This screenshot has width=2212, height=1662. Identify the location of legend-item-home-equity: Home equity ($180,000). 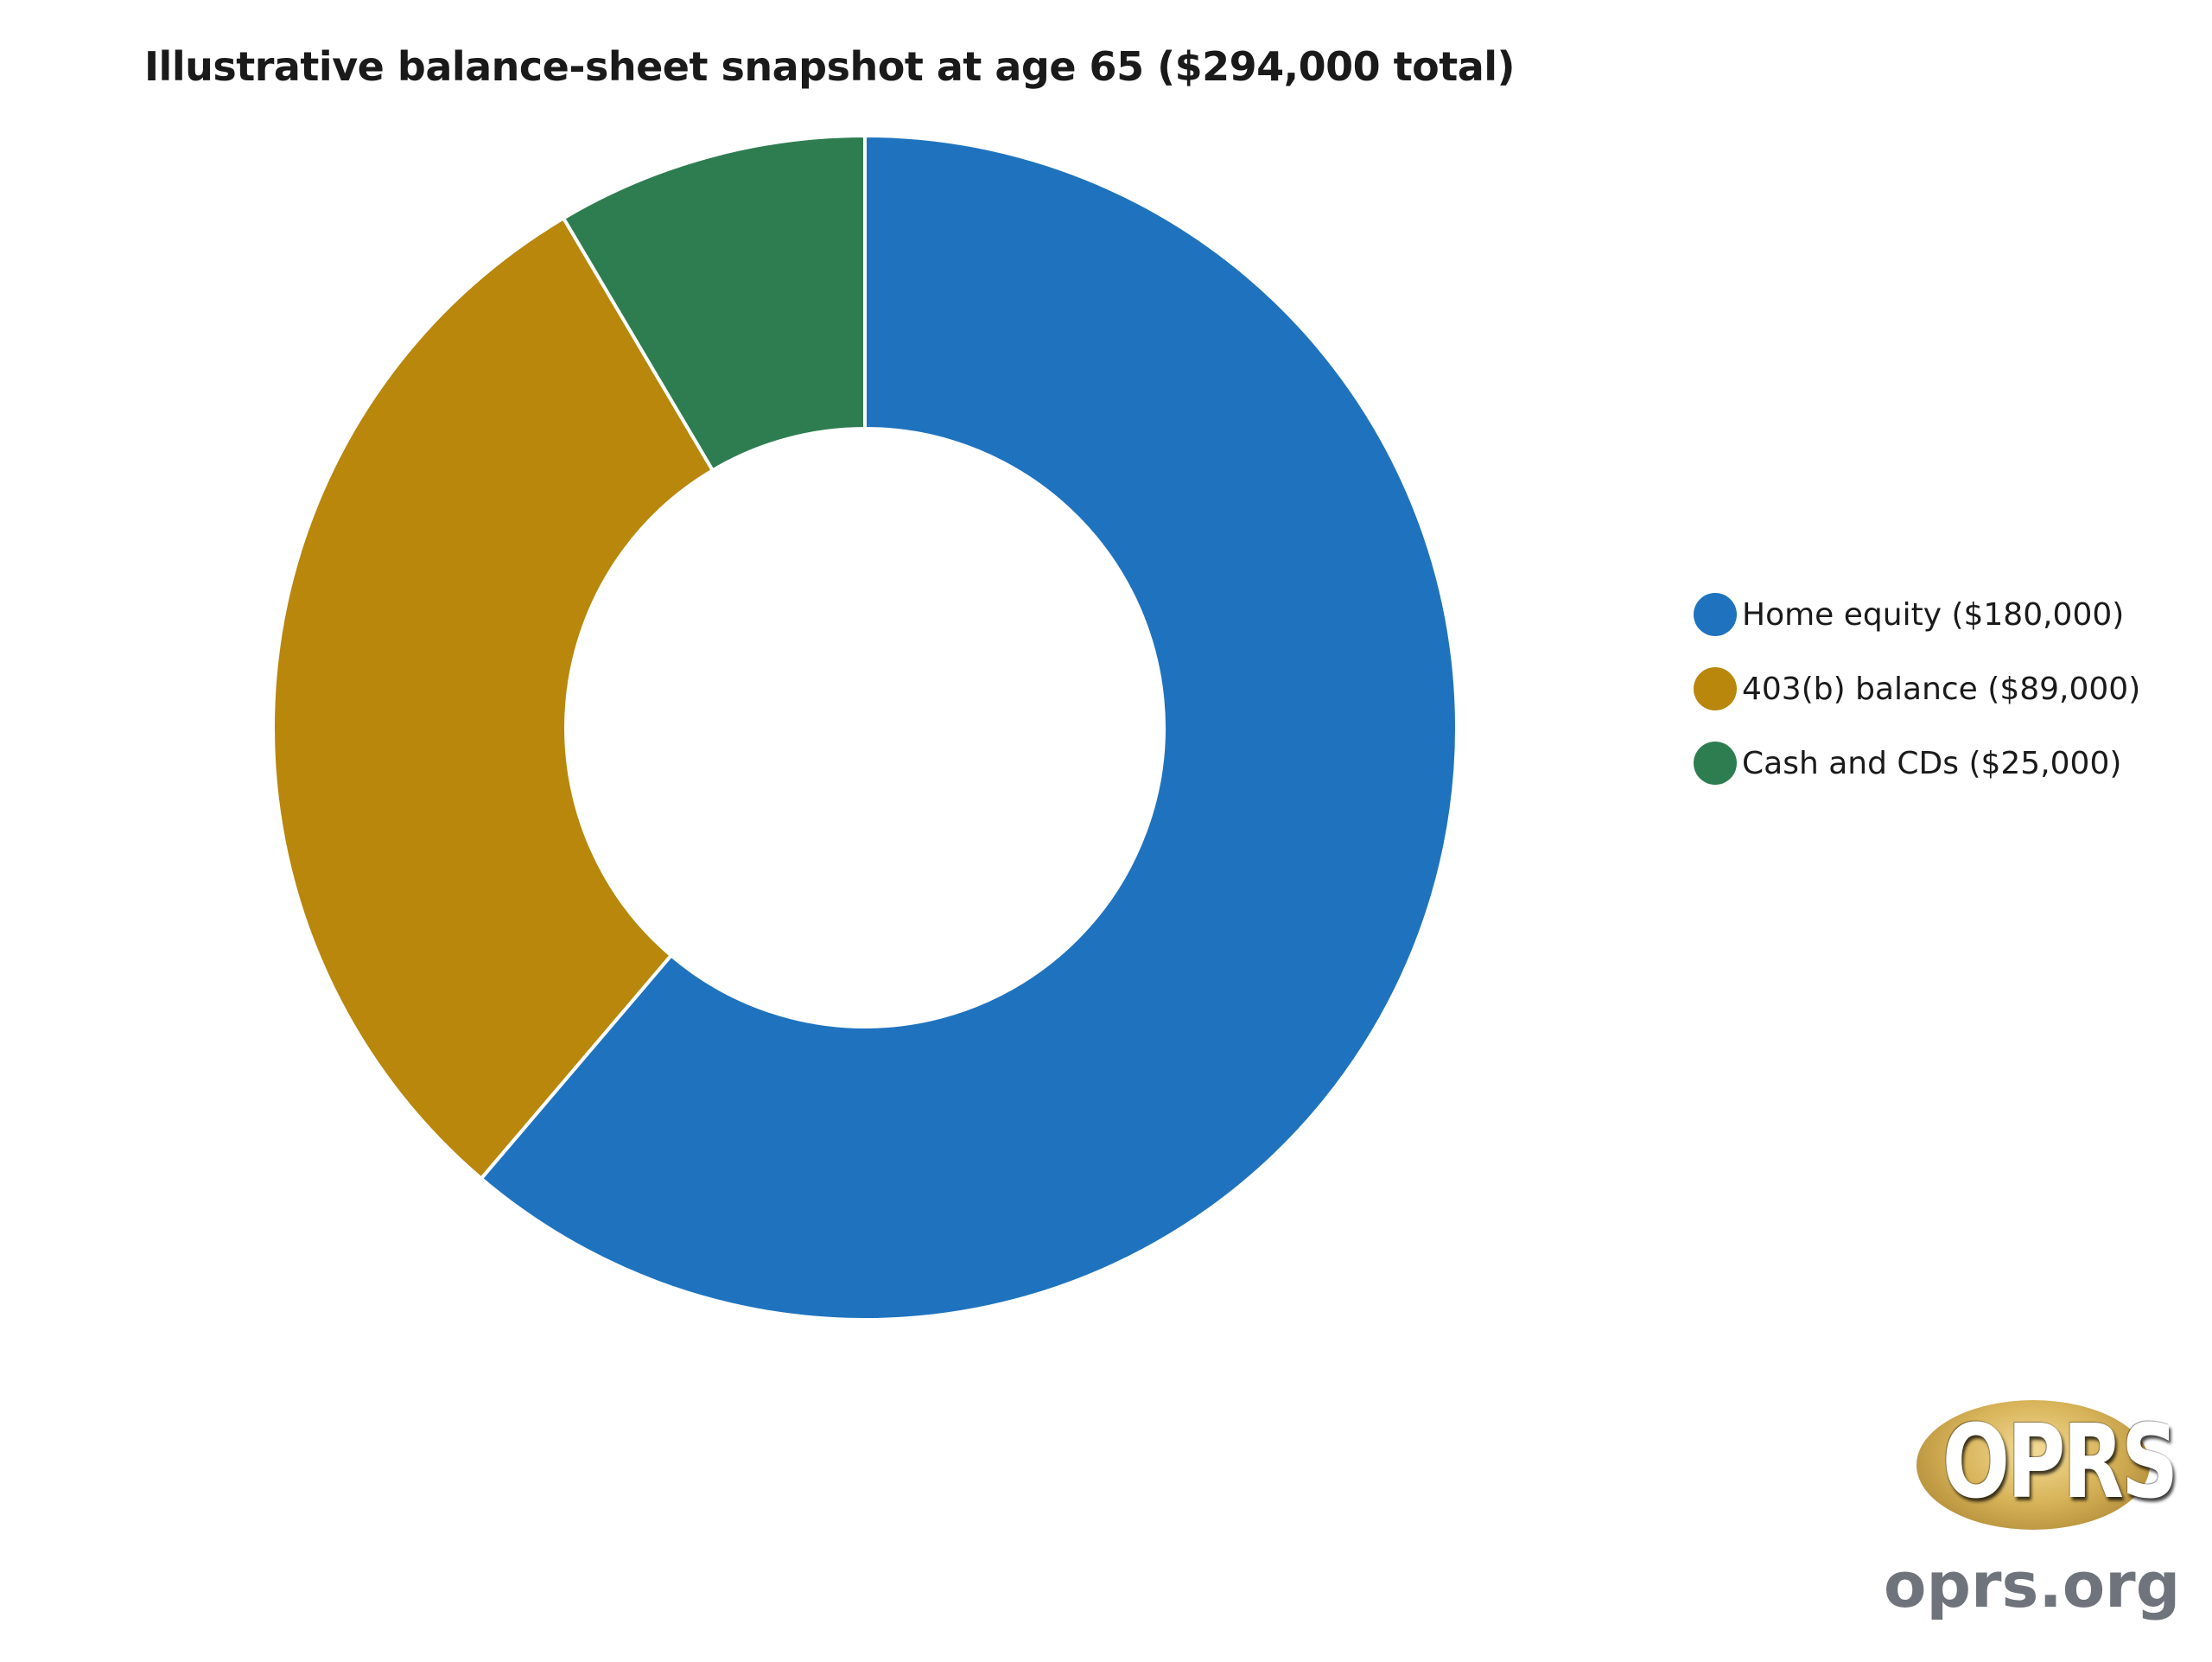
(1917, 614).